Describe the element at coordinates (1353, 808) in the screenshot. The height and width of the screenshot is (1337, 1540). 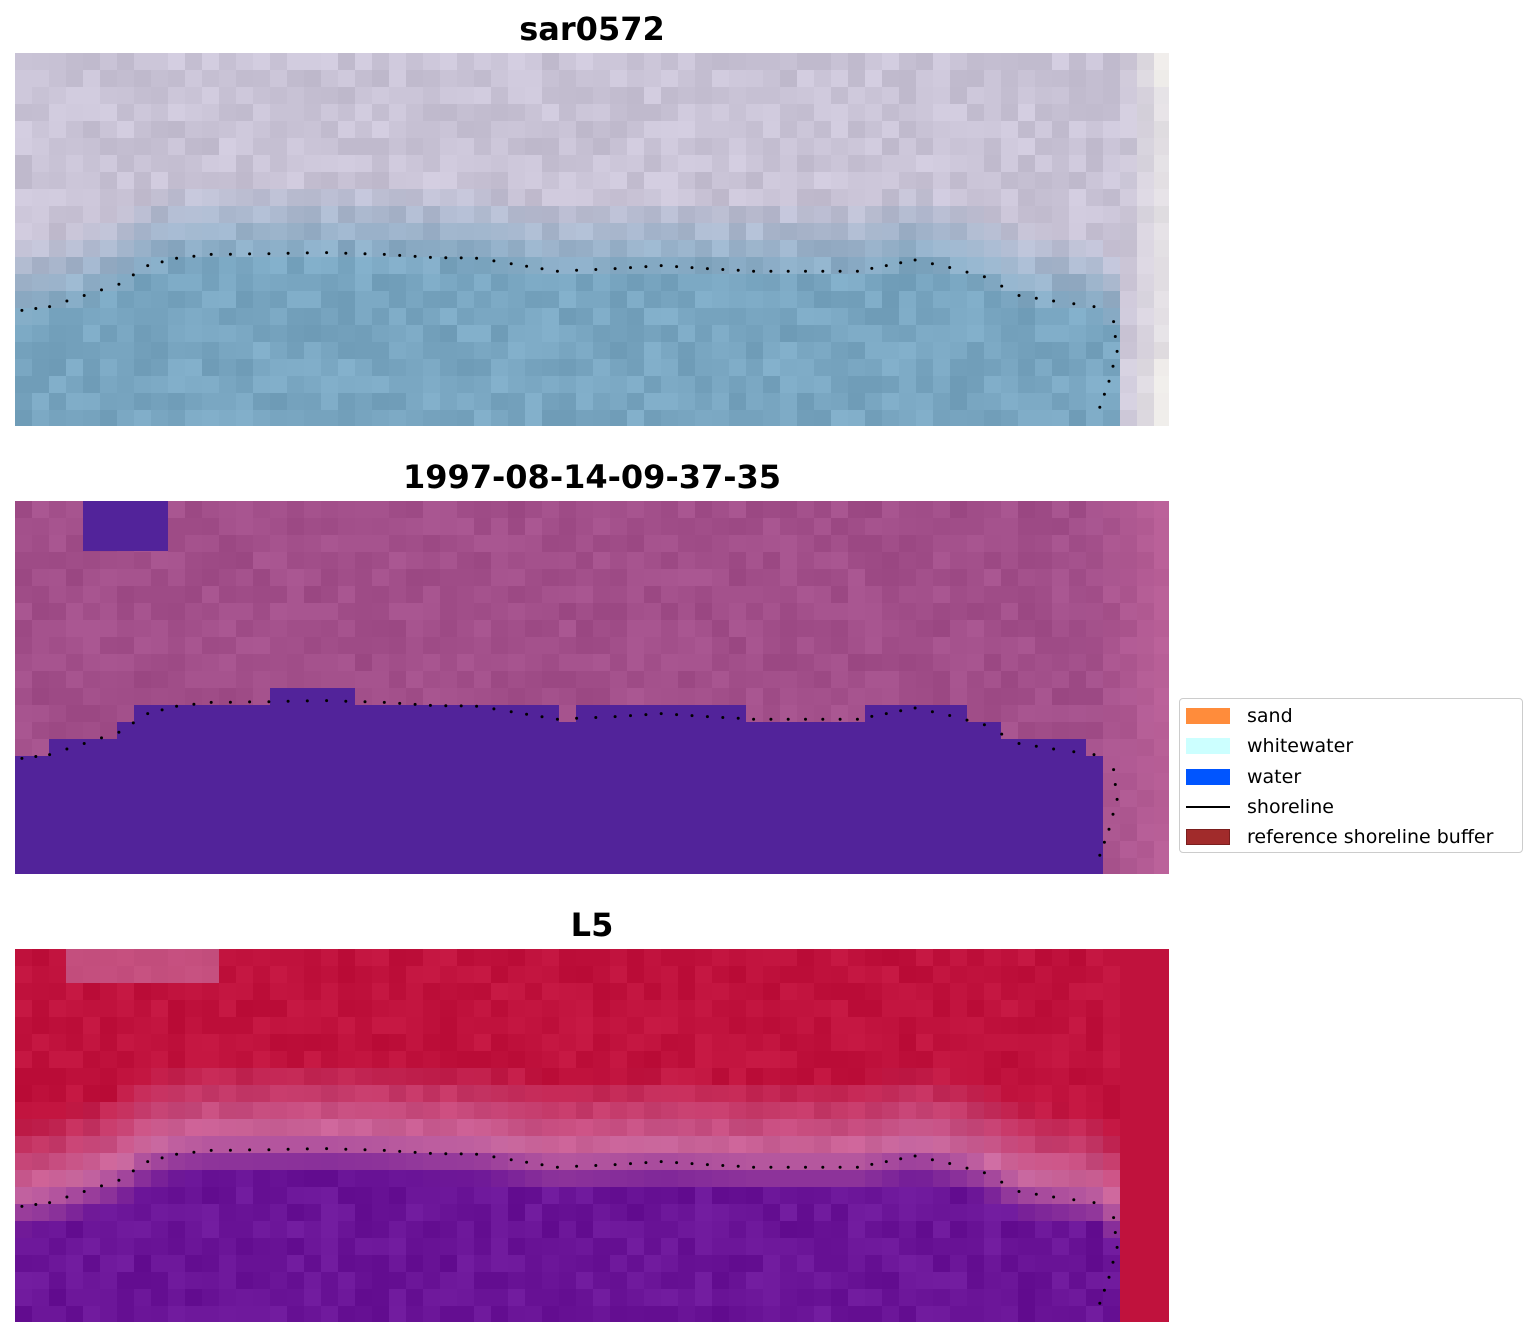
I see `legend-item-shoreline: shoreline` at that location.